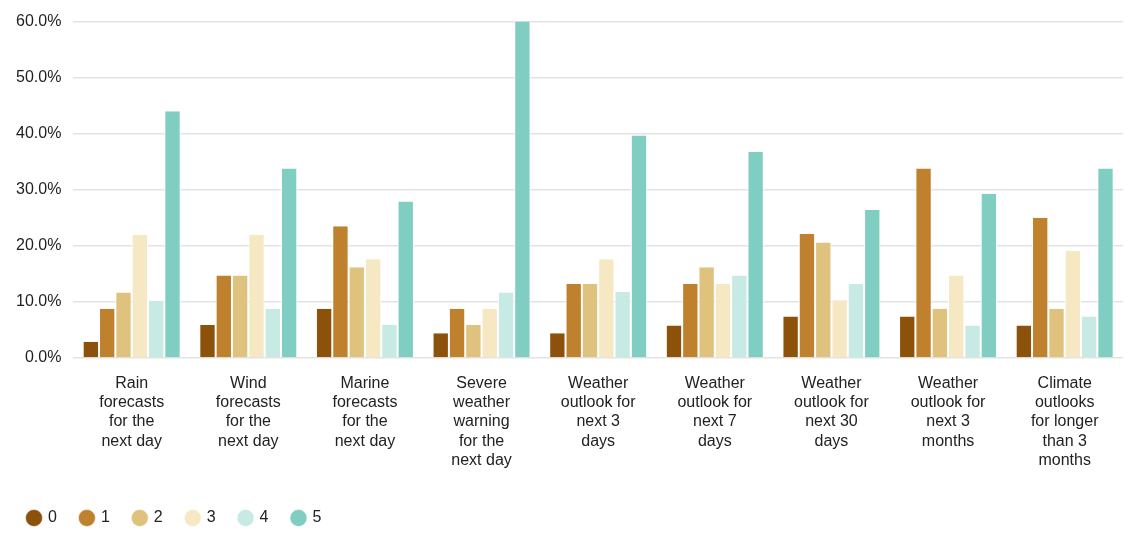  I want to click on x-tick-label: Severe weather warning for the next day, so click(481, 421).